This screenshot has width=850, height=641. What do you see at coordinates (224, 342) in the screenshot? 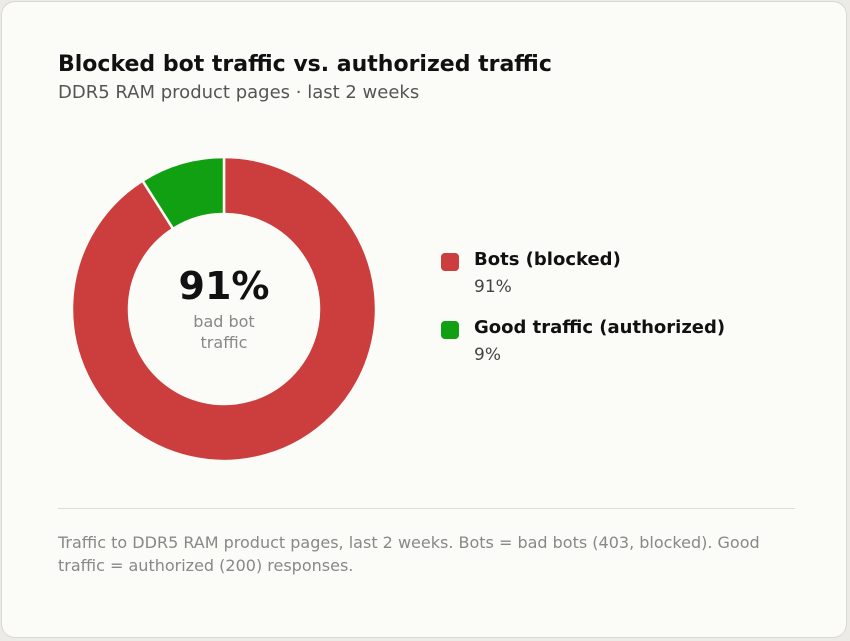
I see `center-label-line2: traffic` at bounding box center [224, 342].